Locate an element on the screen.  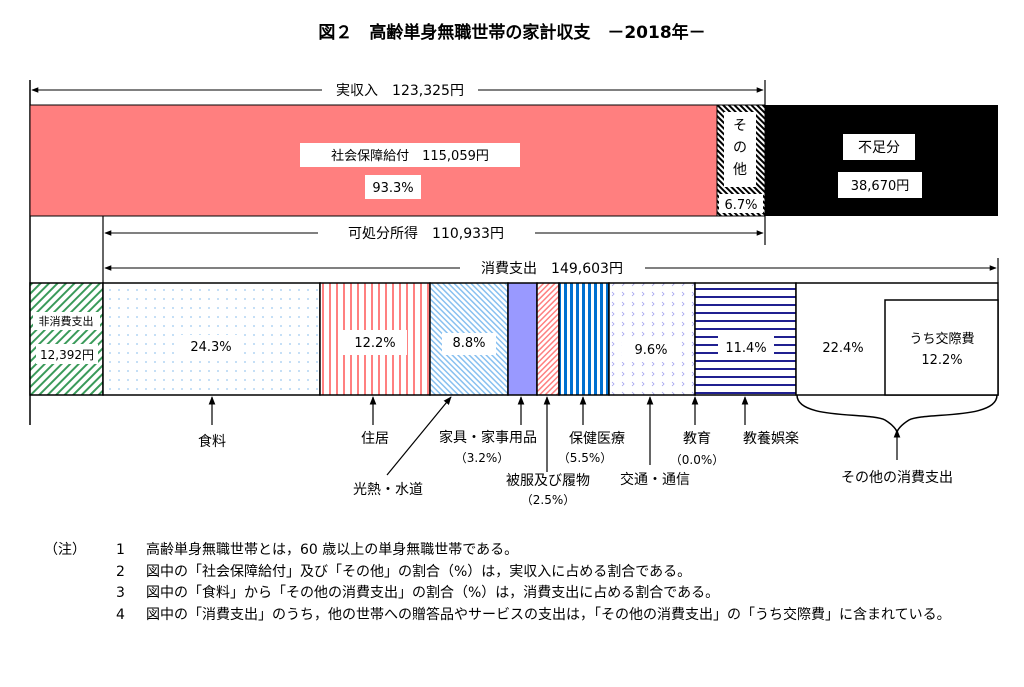
social-security-percent: 93.3% is located at coordinates (392, 188).